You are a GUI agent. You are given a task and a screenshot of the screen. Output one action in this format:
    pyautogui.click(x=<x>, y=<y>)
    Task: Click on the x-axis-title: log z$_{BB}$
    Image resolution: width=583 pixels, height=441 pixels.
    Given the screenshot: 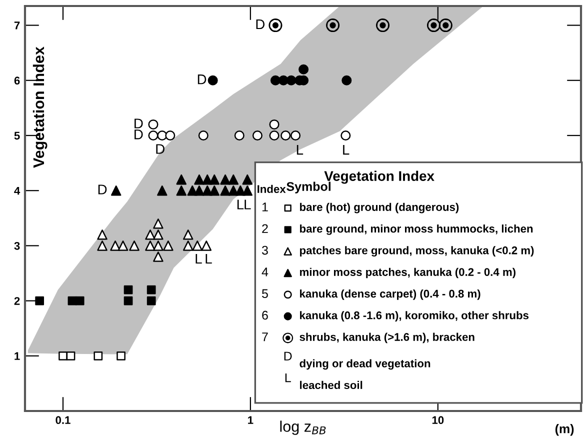 What is the action you would take?
    pyautogui.click(x=303, y=427)
    